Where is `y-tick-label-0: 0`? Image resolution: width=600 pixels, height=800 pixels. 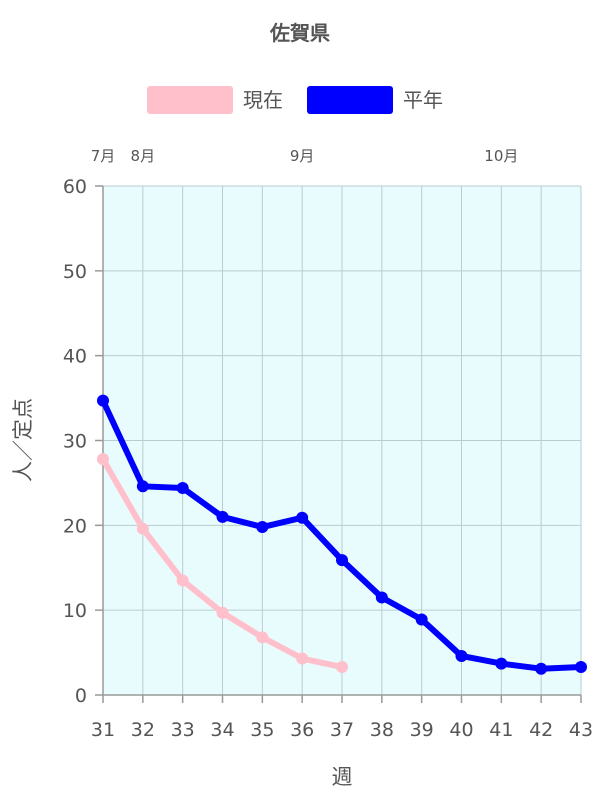
y-tick-label-0: 0 is located at coordinates (81, 696).